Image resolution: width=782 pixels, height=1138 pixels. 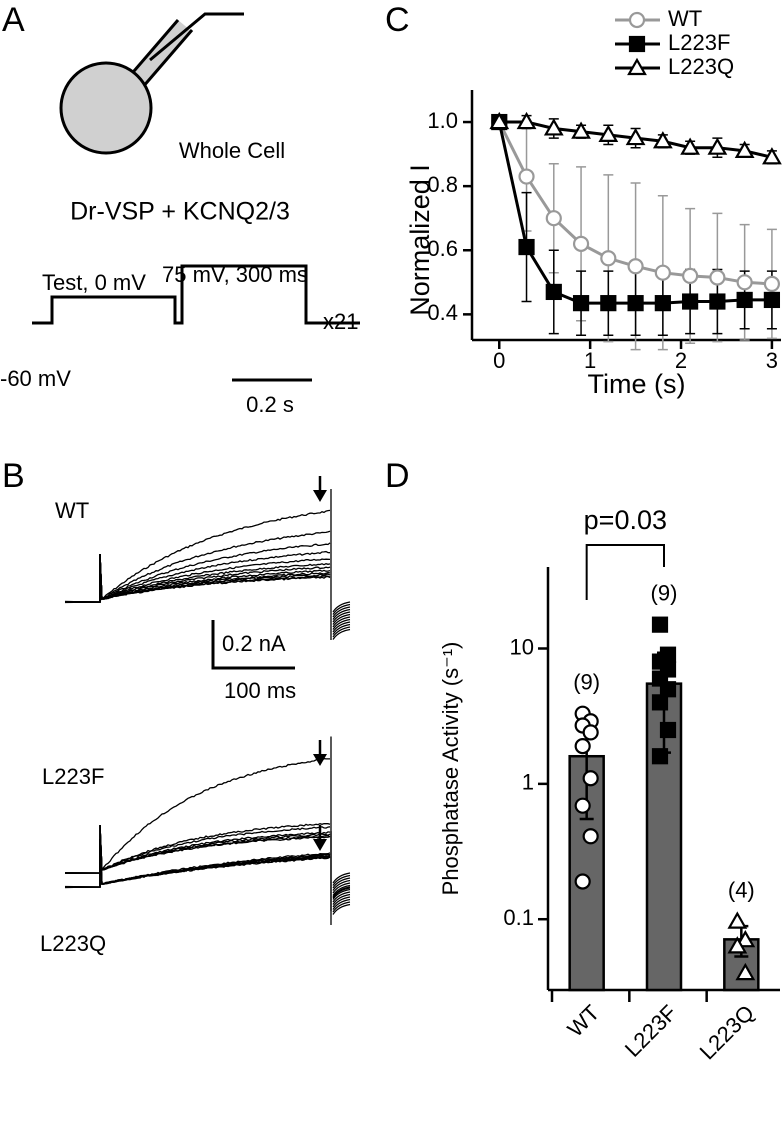 I want to click on legend-label: L223F, so click(x=699, y=42).